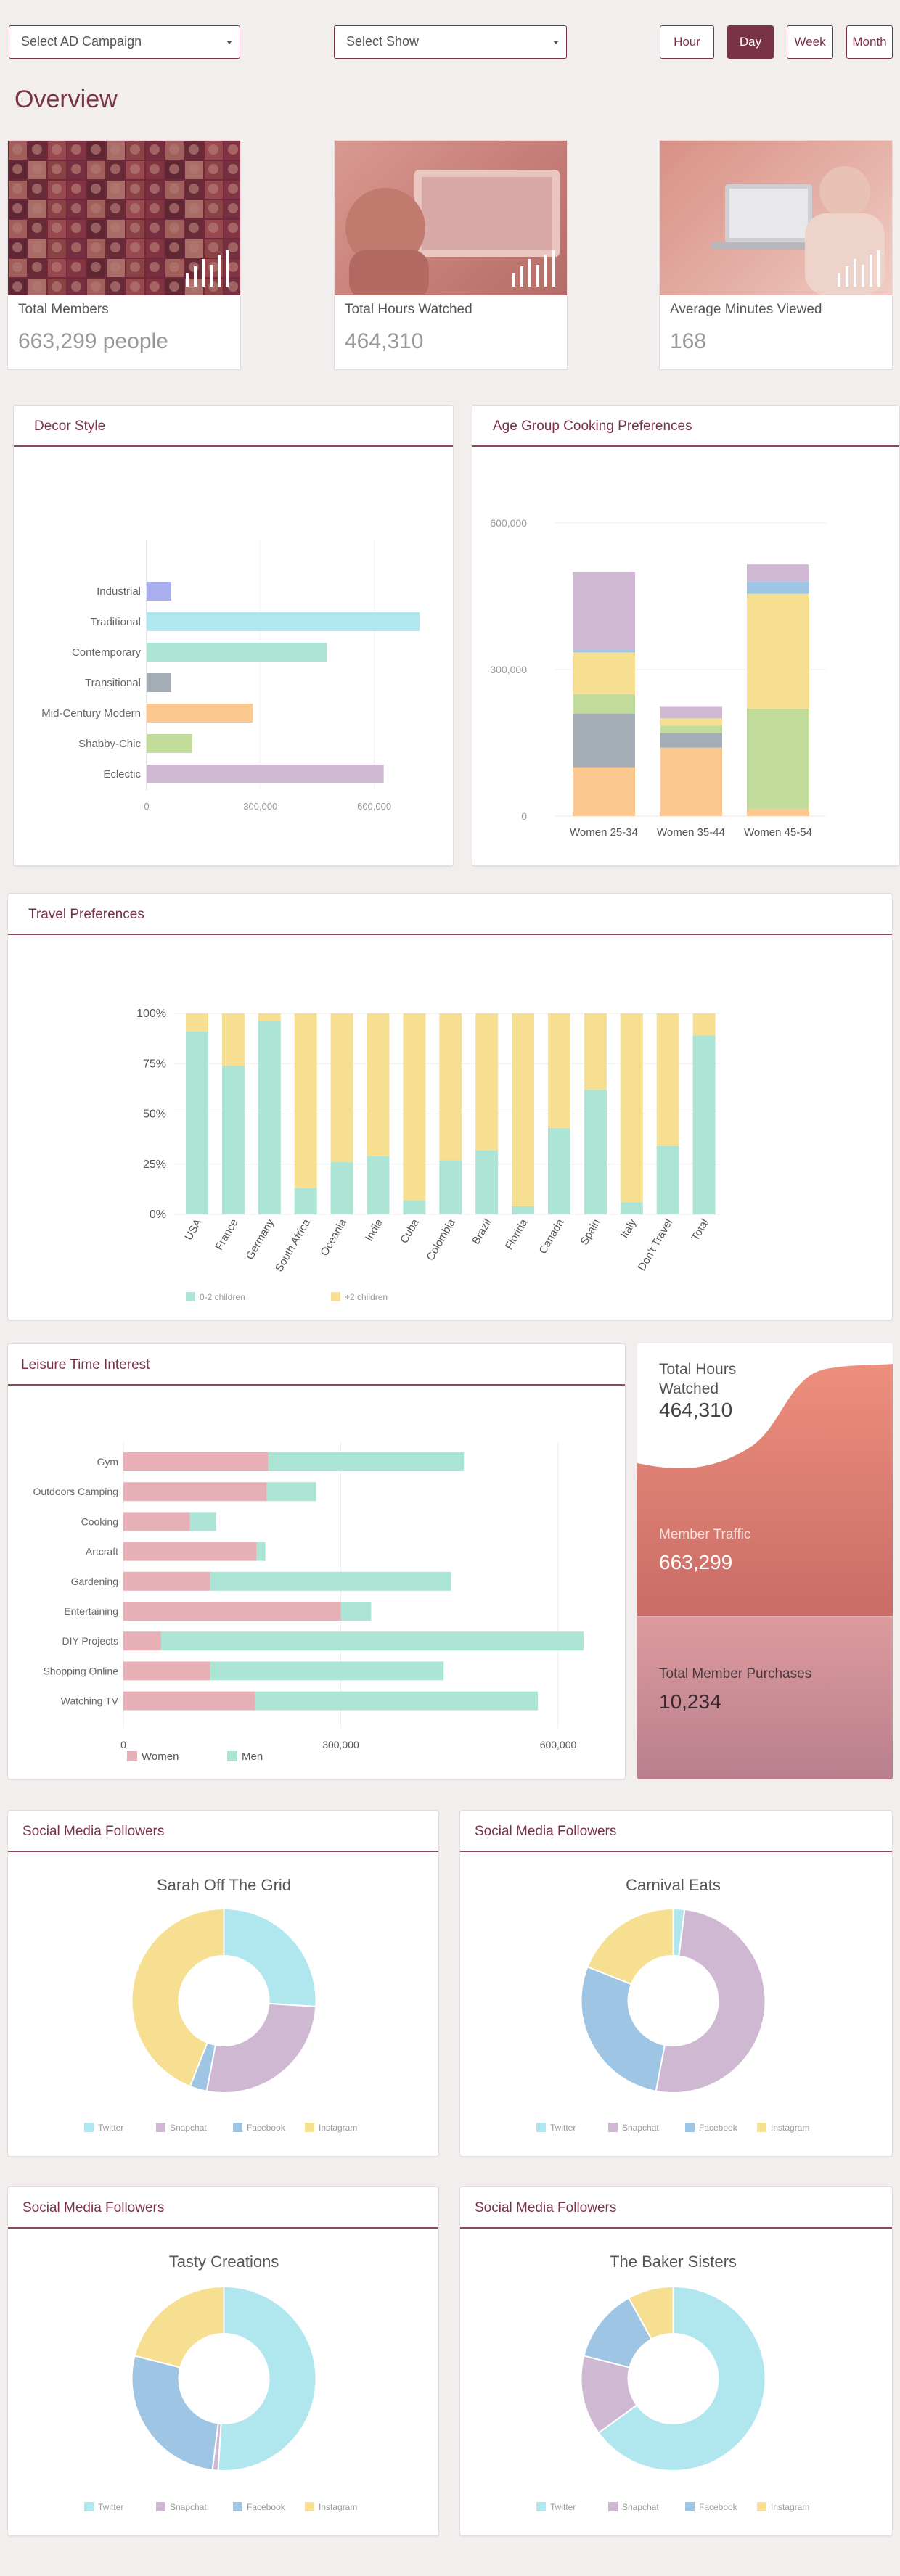  I want to click on day-button: Day, so click(750, 42).